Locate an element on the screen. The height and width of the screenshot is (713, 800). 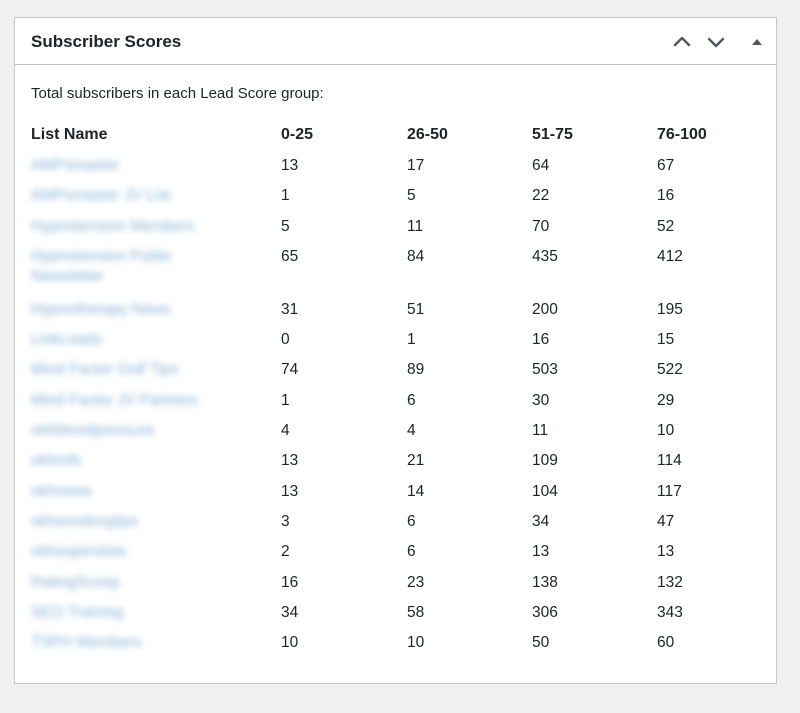
score-76-100-cell: 522 is located at coordinates (670, 370).